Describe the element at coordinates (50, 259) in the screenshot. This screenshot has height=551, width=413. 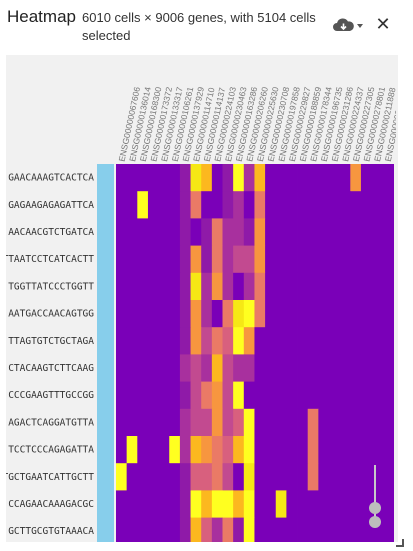
I see `row-label: TTAATCCTCATCACTT` at that location.